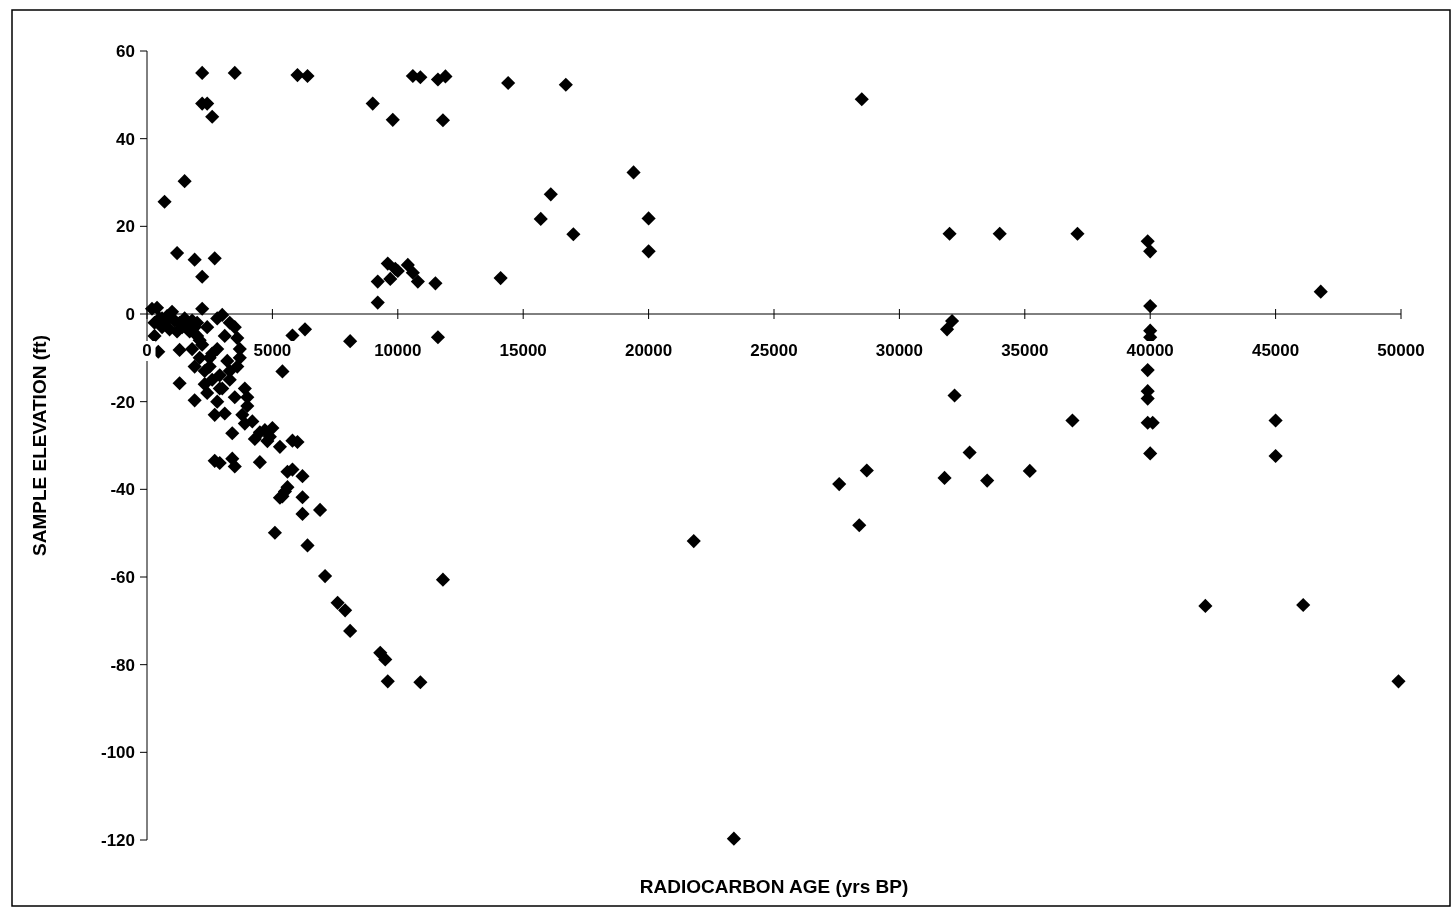 The width and height of the screenshot is (1454, 908). What do you see at coordinates (130, 314) in the screenshot?
I see `y-tick-label: 0` at bounding box center [130, 314].